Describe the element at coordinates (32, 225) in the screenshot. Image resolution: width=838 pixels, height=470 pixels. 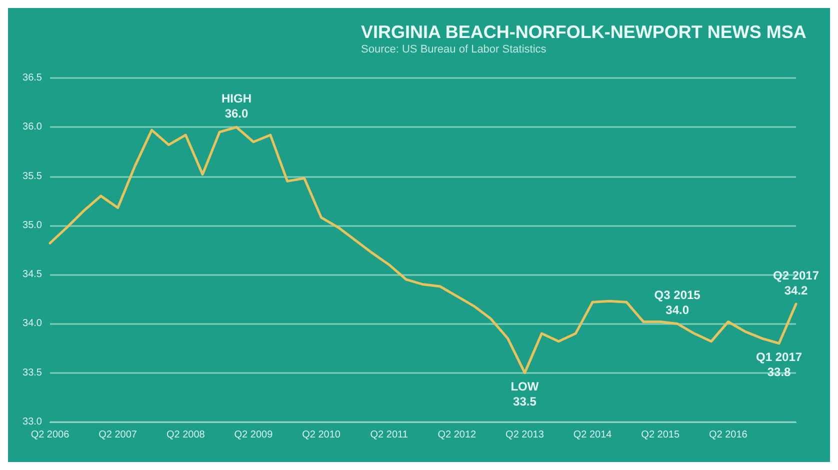
I see `y-tick-label: 35.0` at that location.